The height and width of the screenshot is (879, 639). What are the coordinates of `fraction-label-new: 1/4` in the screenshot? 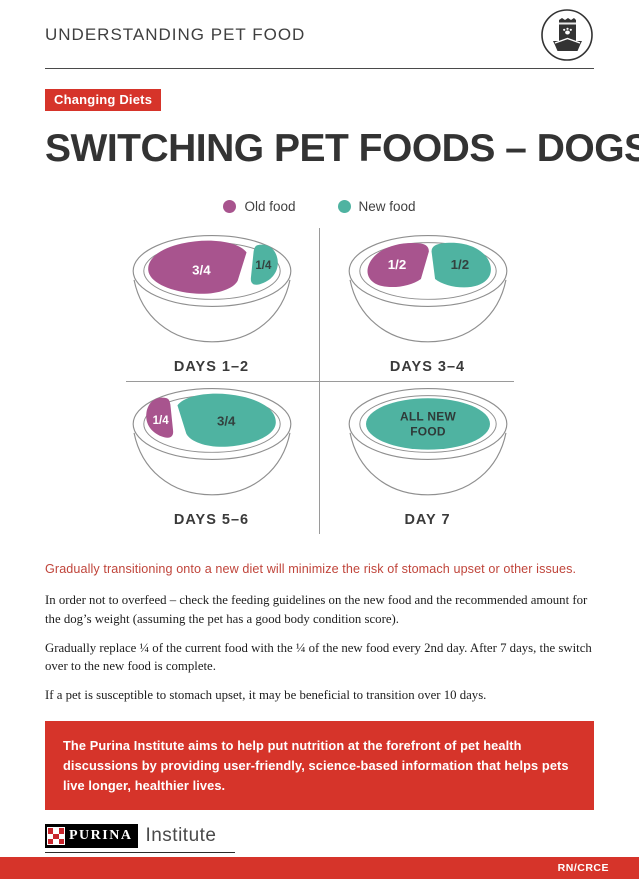 It's located at (263, 266).